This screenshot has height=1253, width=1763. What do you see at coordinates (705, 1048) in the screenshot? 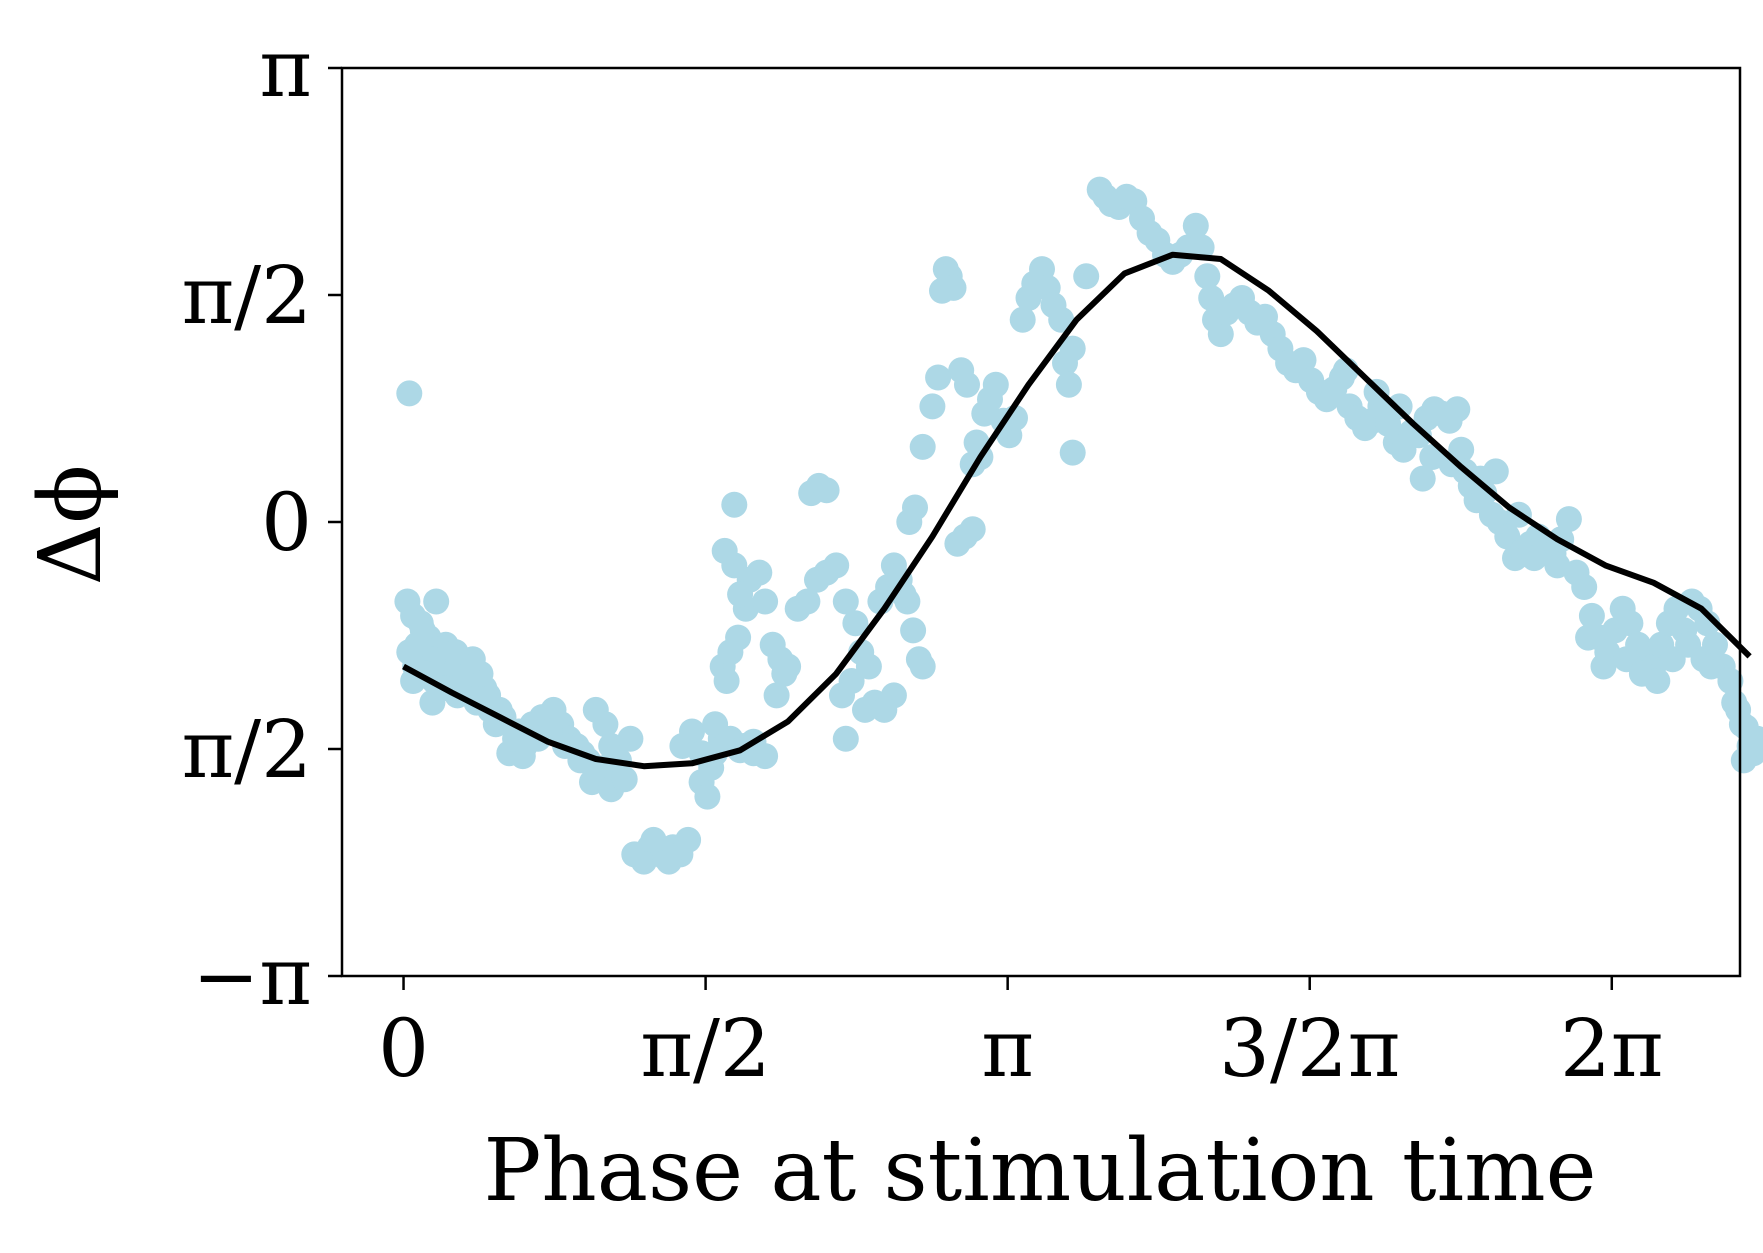
I see `x-tick-label: π/2` at bounding box center [705, 1048].